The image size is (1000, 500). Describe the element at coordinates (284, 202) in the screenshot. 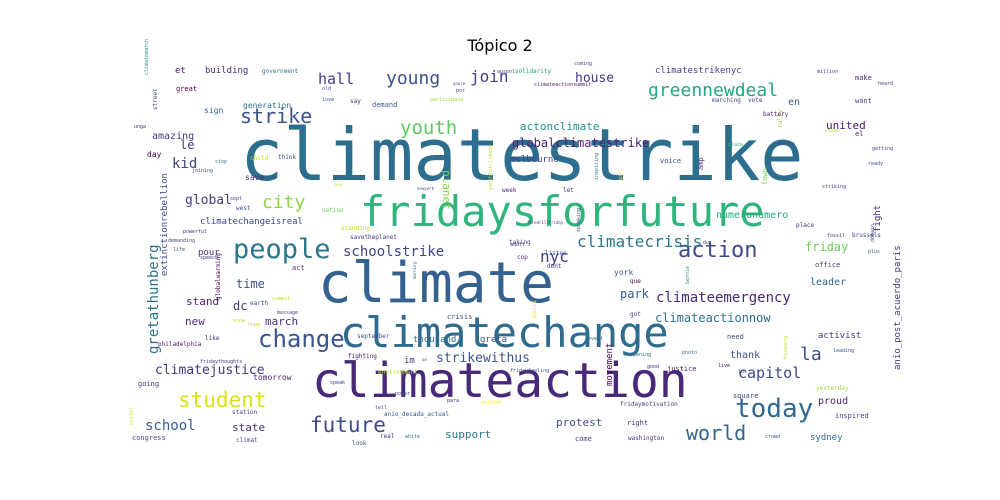

I see `word-city: city` at that location.